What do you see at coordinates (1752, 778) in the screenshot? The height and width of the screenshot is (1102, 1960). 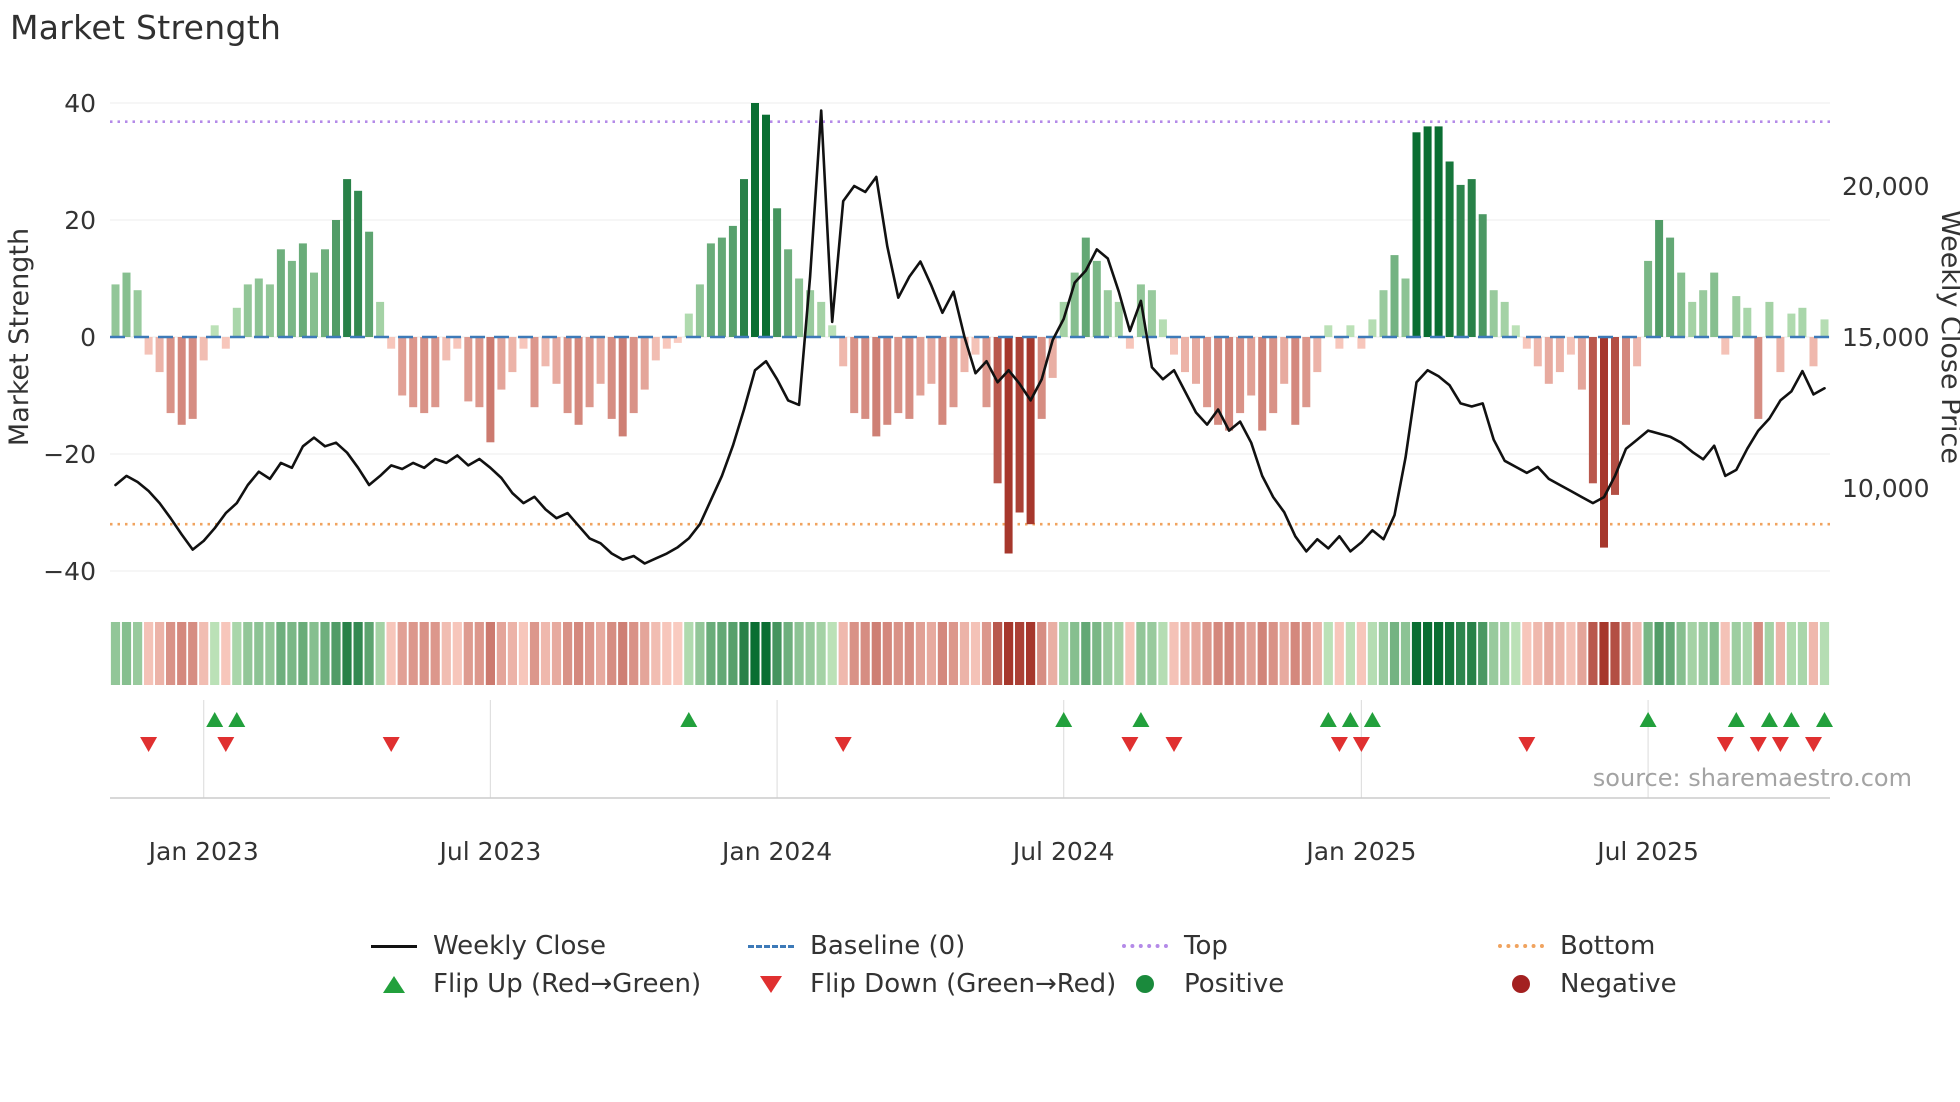 I see `source-credit: source: sharemaestro.com` at bounding box center [1752, 778].